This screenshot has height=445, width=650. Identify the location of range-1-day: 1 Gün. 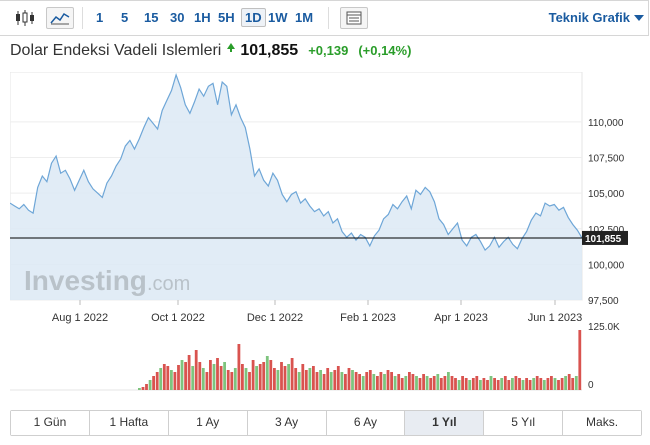
(50, 423).